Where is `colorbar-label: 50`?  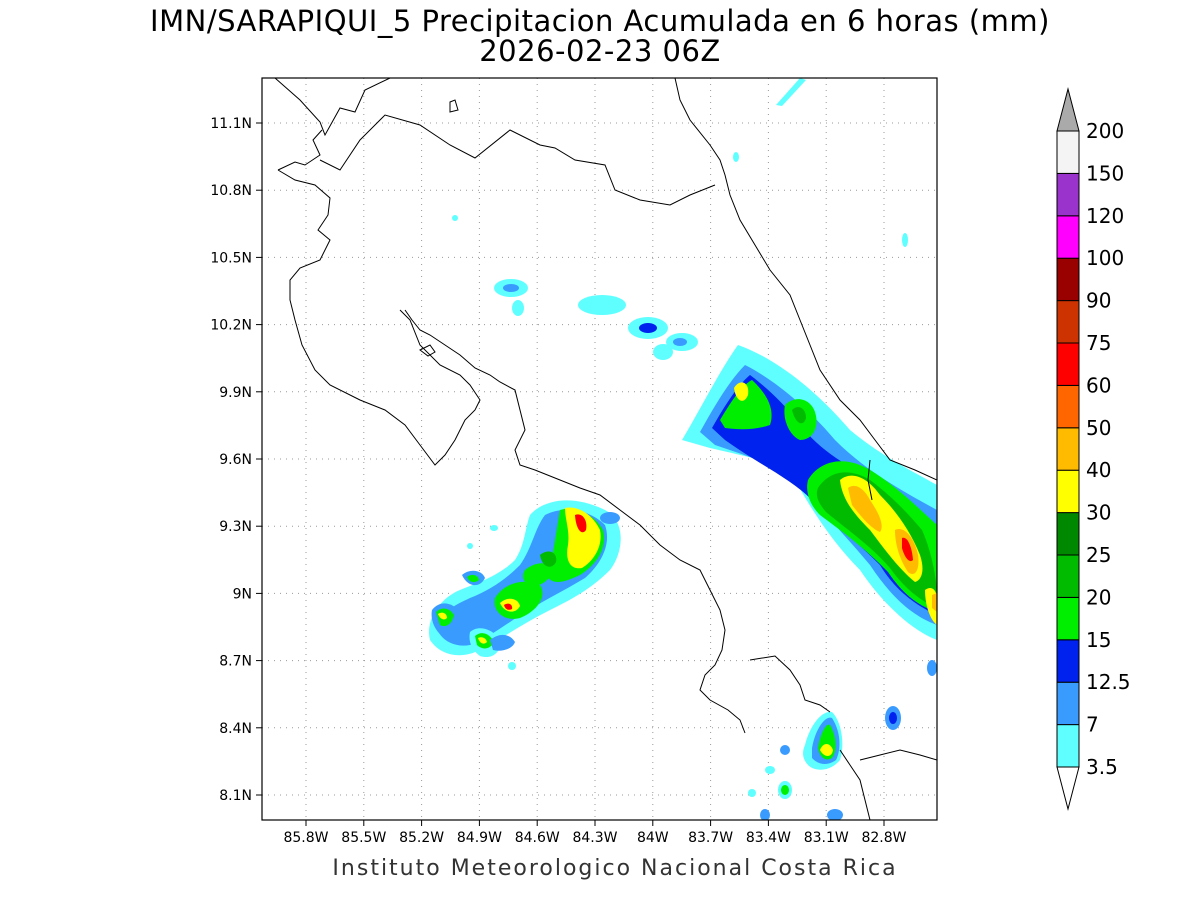 colorbar-label: 50 is located at coordinates (1098, 428).